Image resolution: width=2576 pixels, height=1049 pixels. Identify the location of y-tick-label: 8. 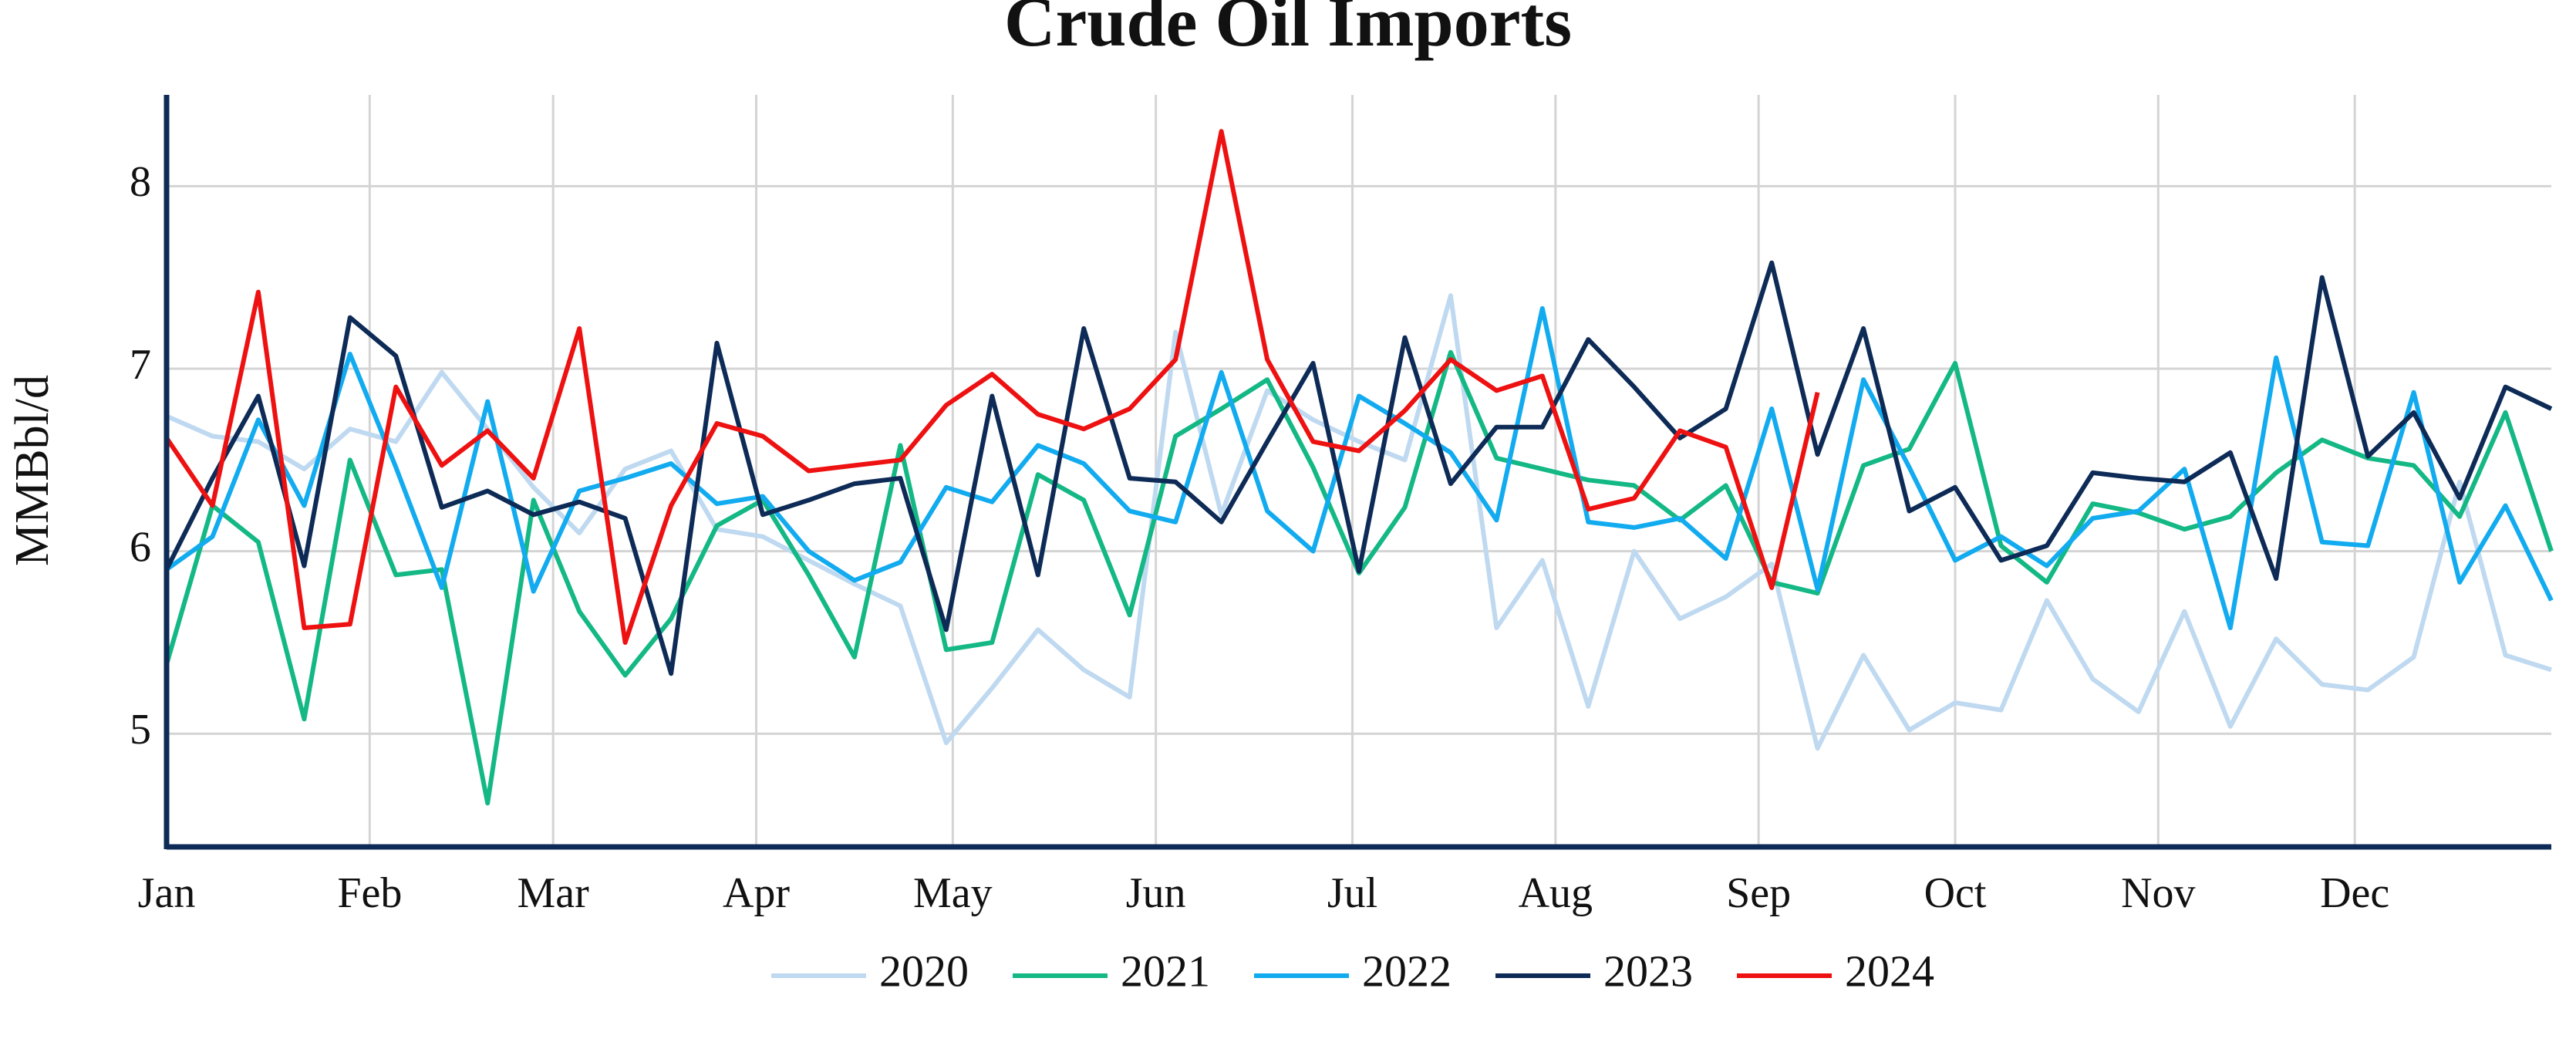
(140, 182).